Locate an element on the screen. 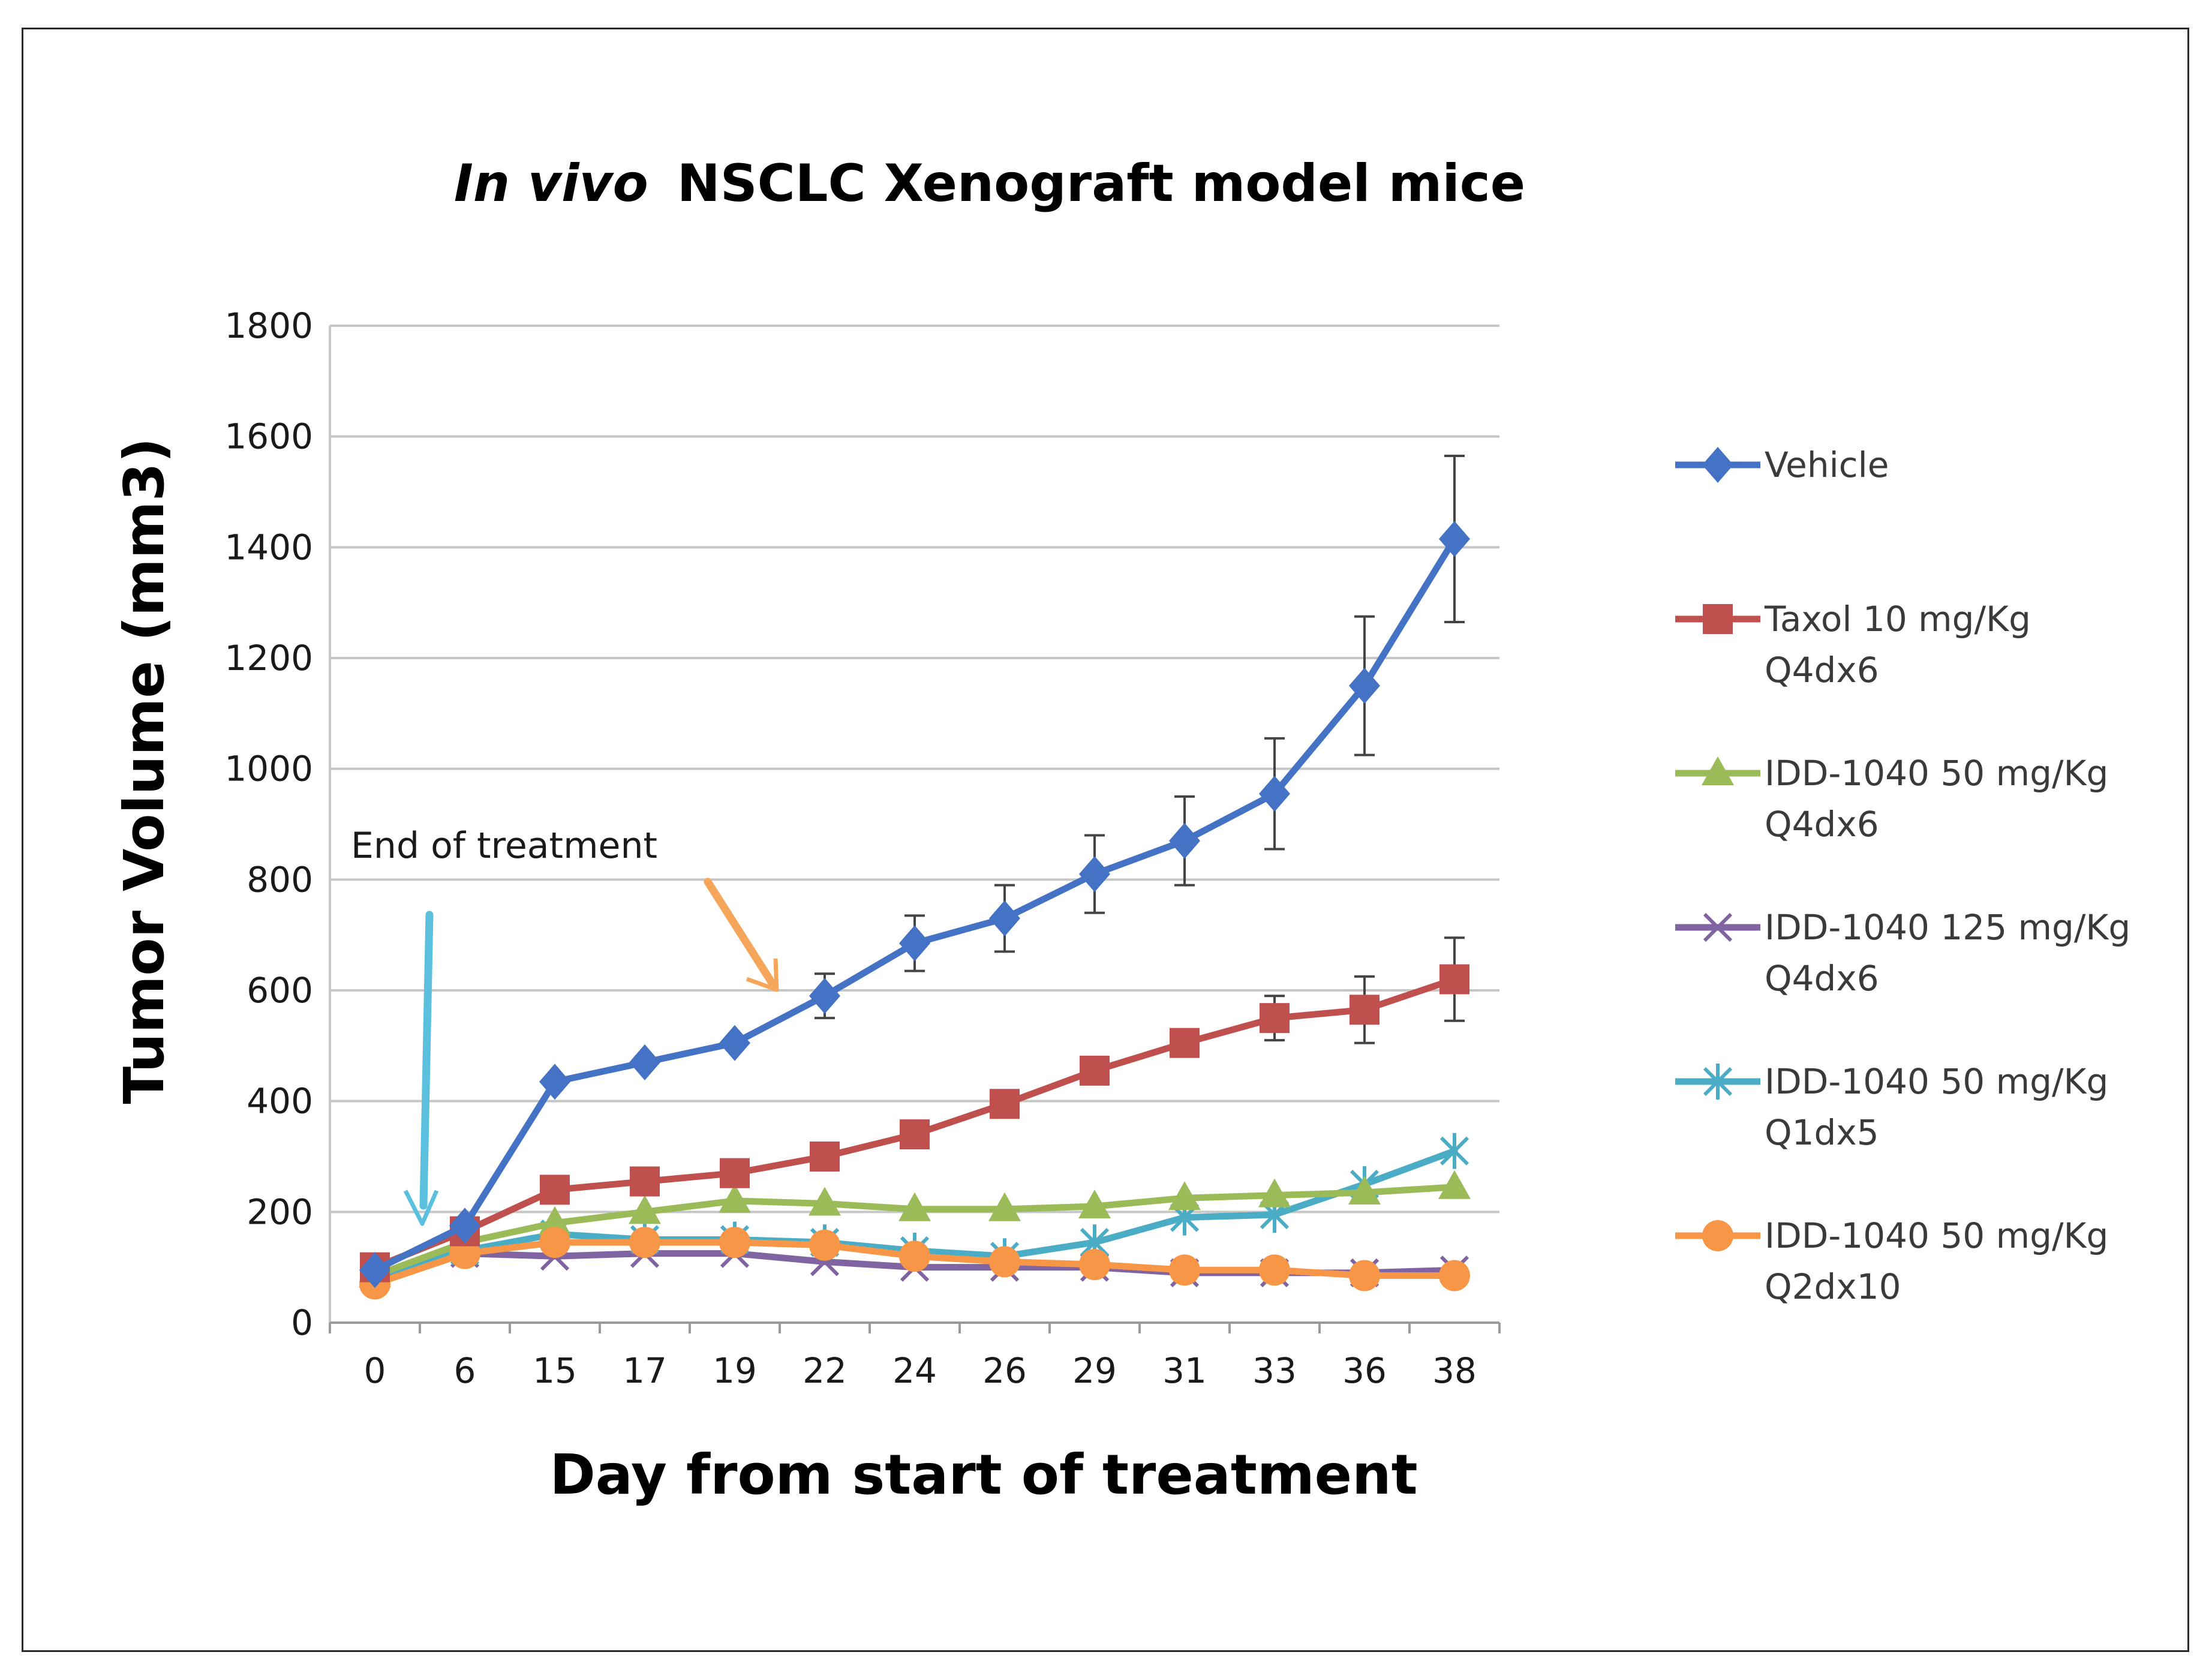  end-of-treatment-annotation: End of treatment is located at coordinates (504, 846).